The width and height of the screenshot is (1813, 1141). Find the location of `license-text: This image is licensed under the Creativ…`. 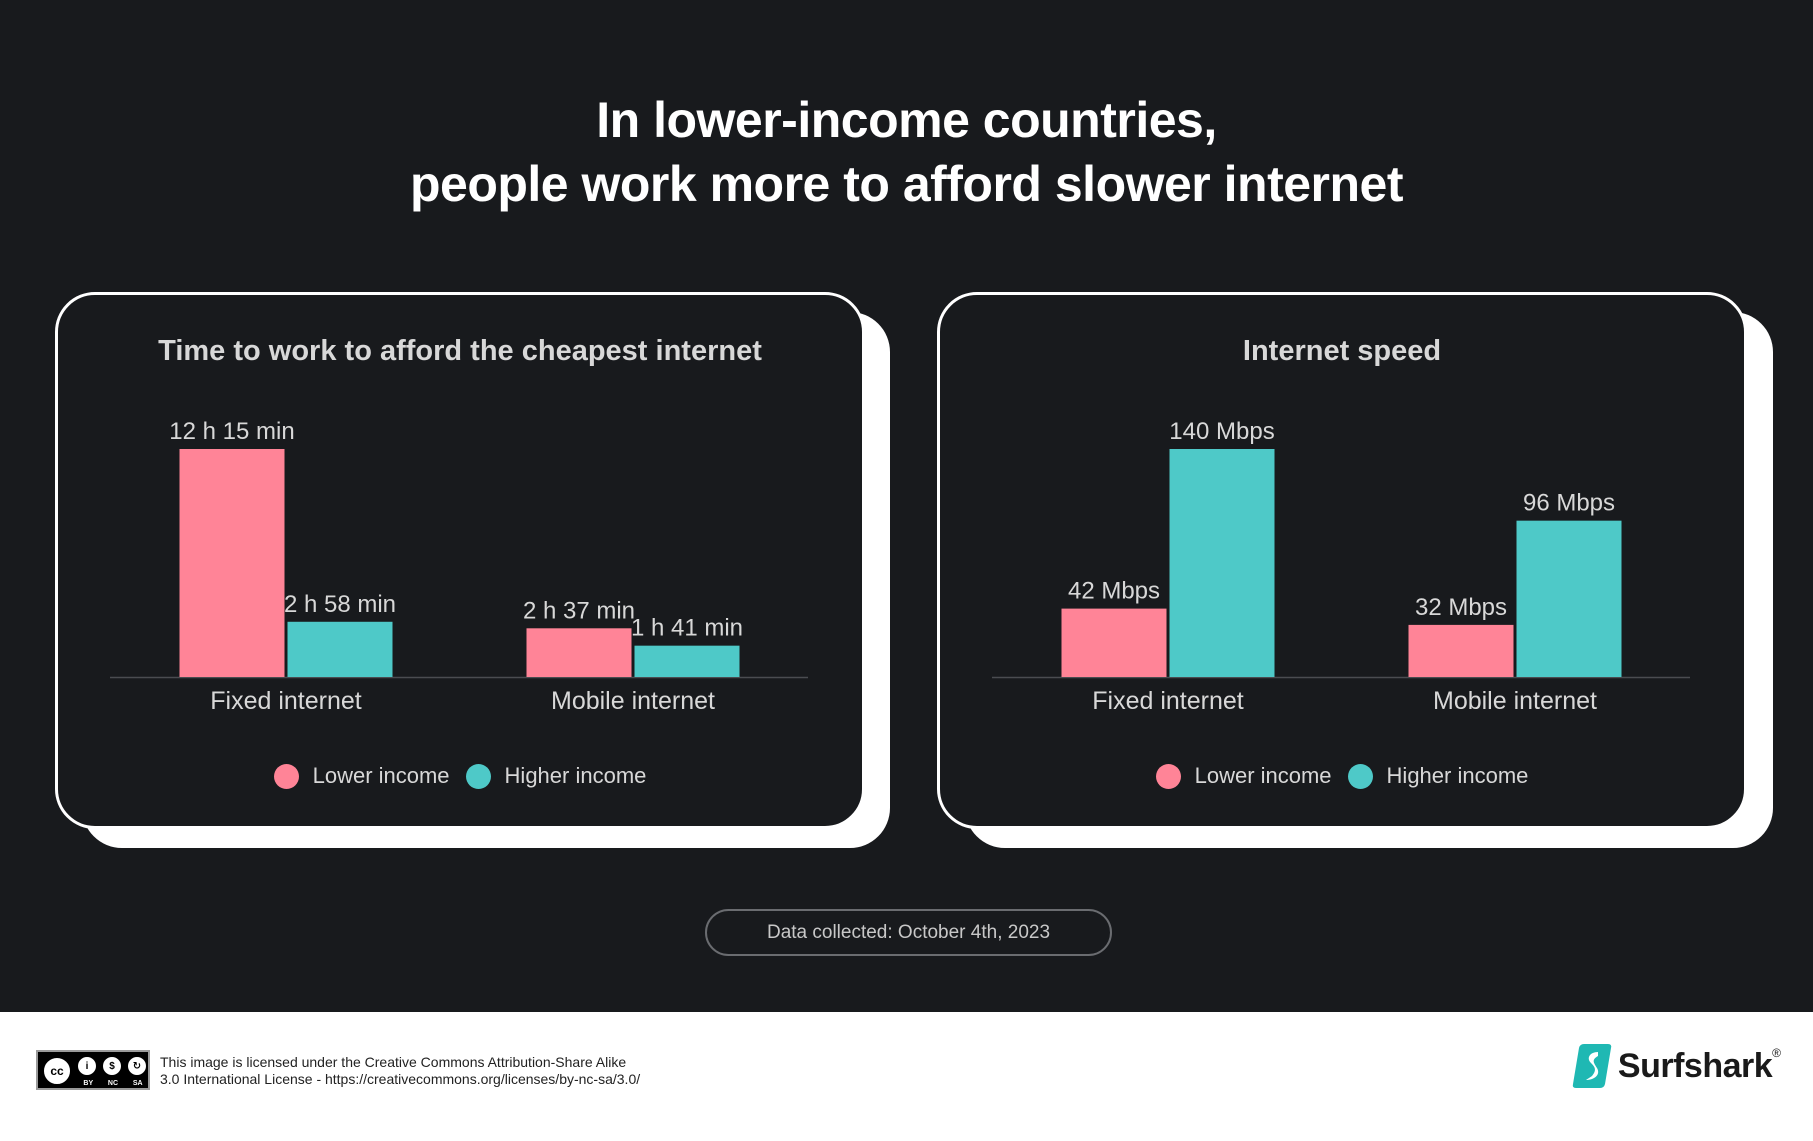

license-text: This image is licensed under the Creativ… is located at coordinates (400, 1071).